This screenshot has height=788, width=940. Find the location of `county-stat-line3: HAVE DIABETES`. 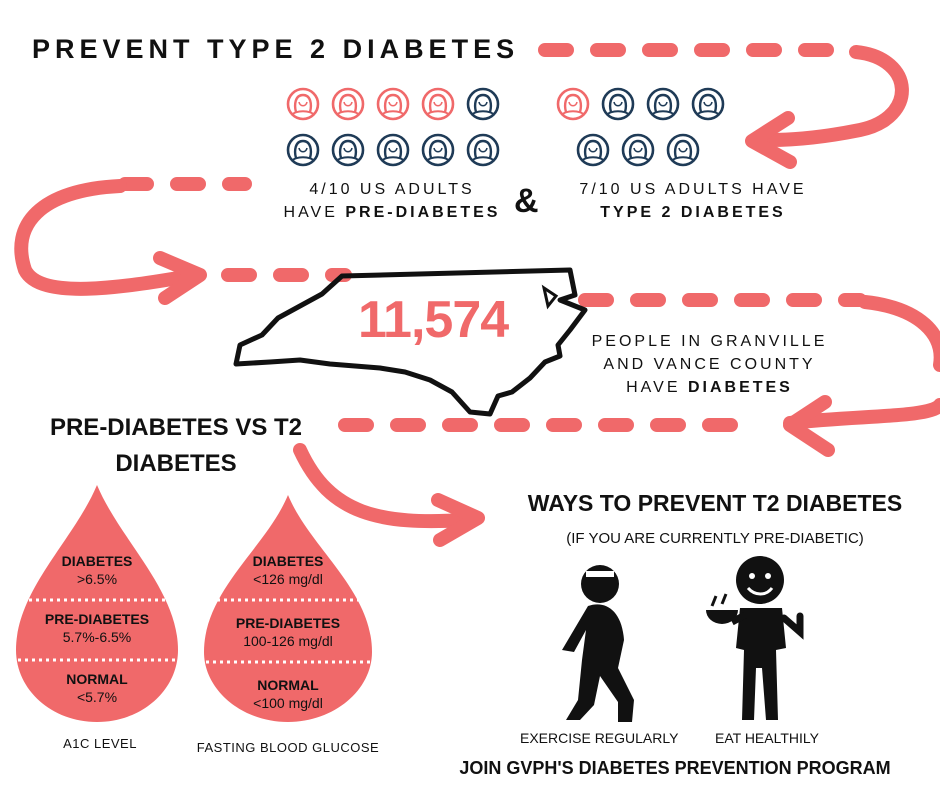

county-stat-line3: HAVE DIABETES is located at coordinates (709, 387).